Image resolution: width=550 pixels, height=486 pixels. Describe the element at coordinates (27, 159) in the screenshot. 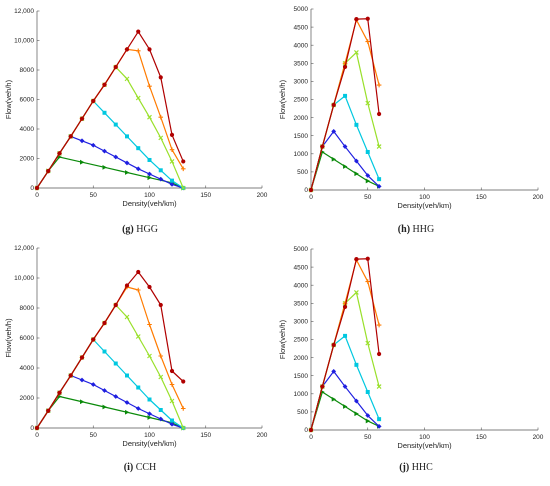

I see `y-tick-label: 2000` at that location.